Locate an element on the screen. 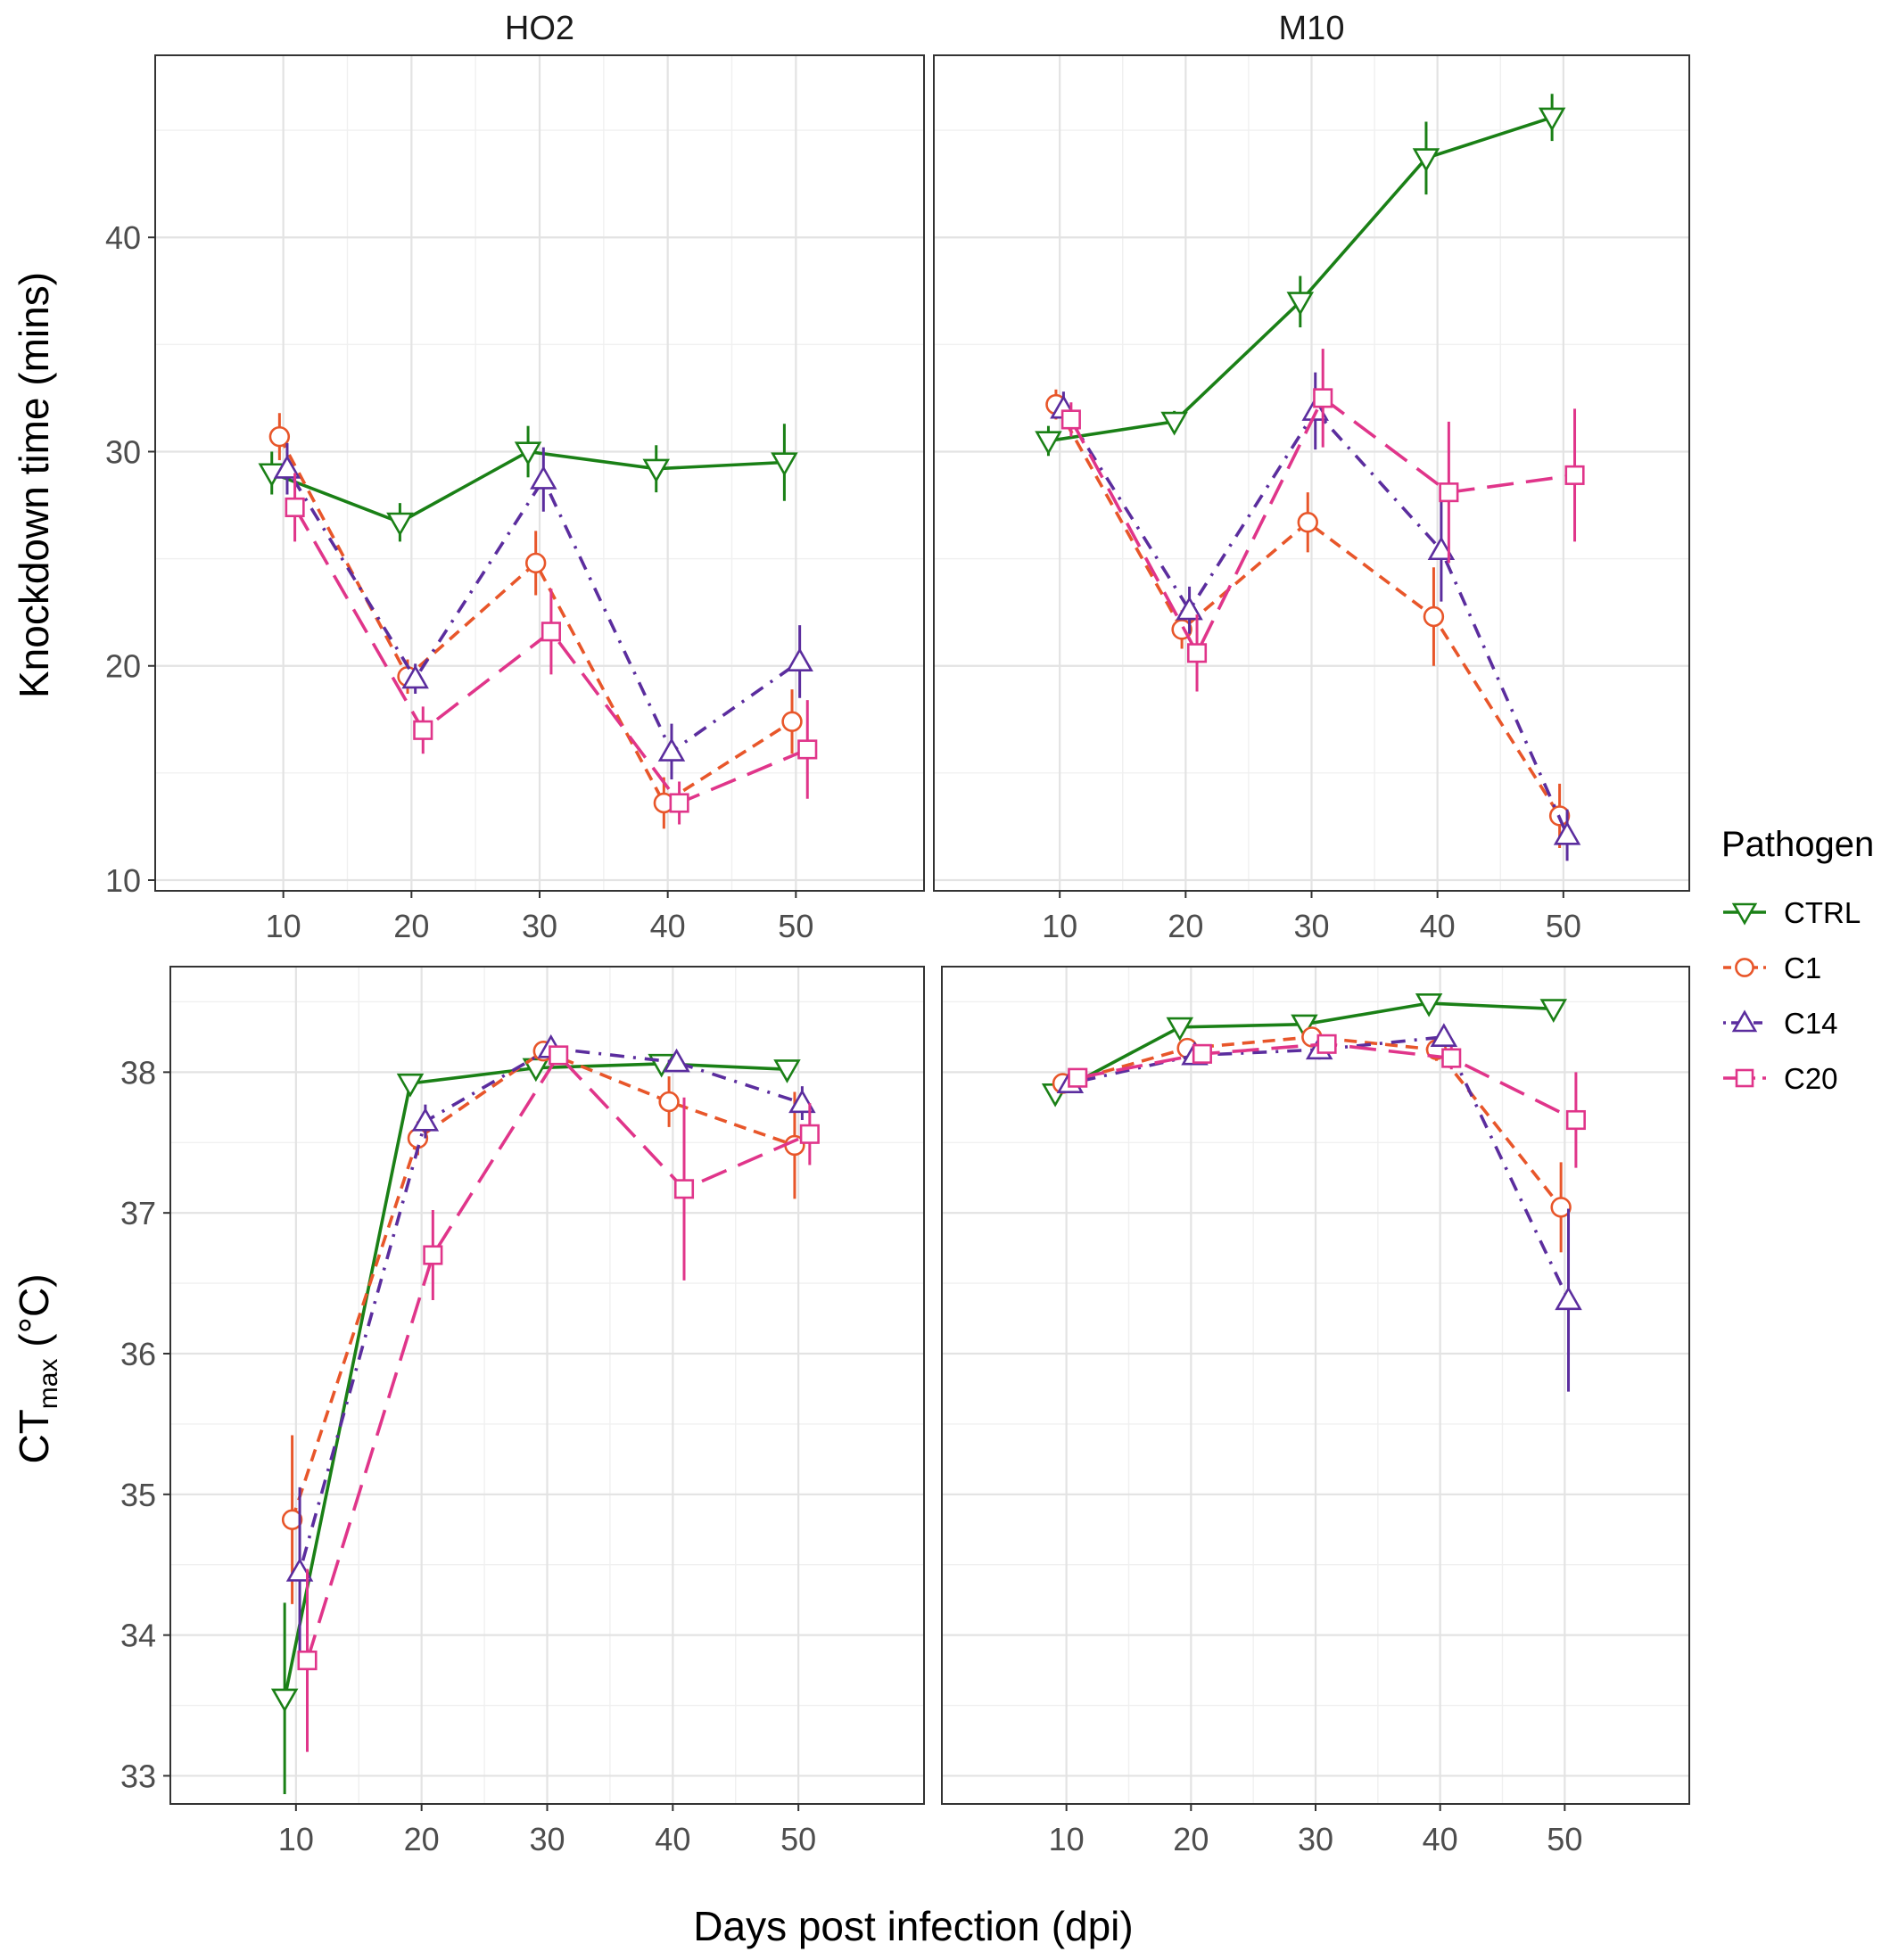  y-tick-label: 35 is located at coordinates (138, 1495).